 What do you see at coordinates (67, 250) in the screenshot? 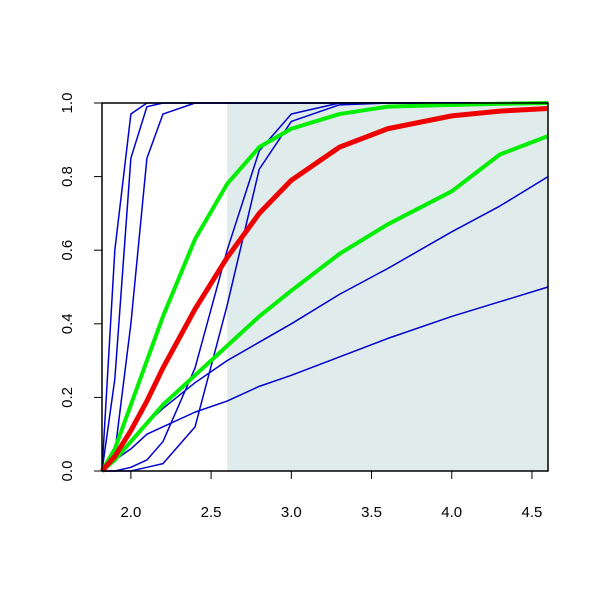
I see `y-tick-label: 0.6` at bounding box center [67, 250].